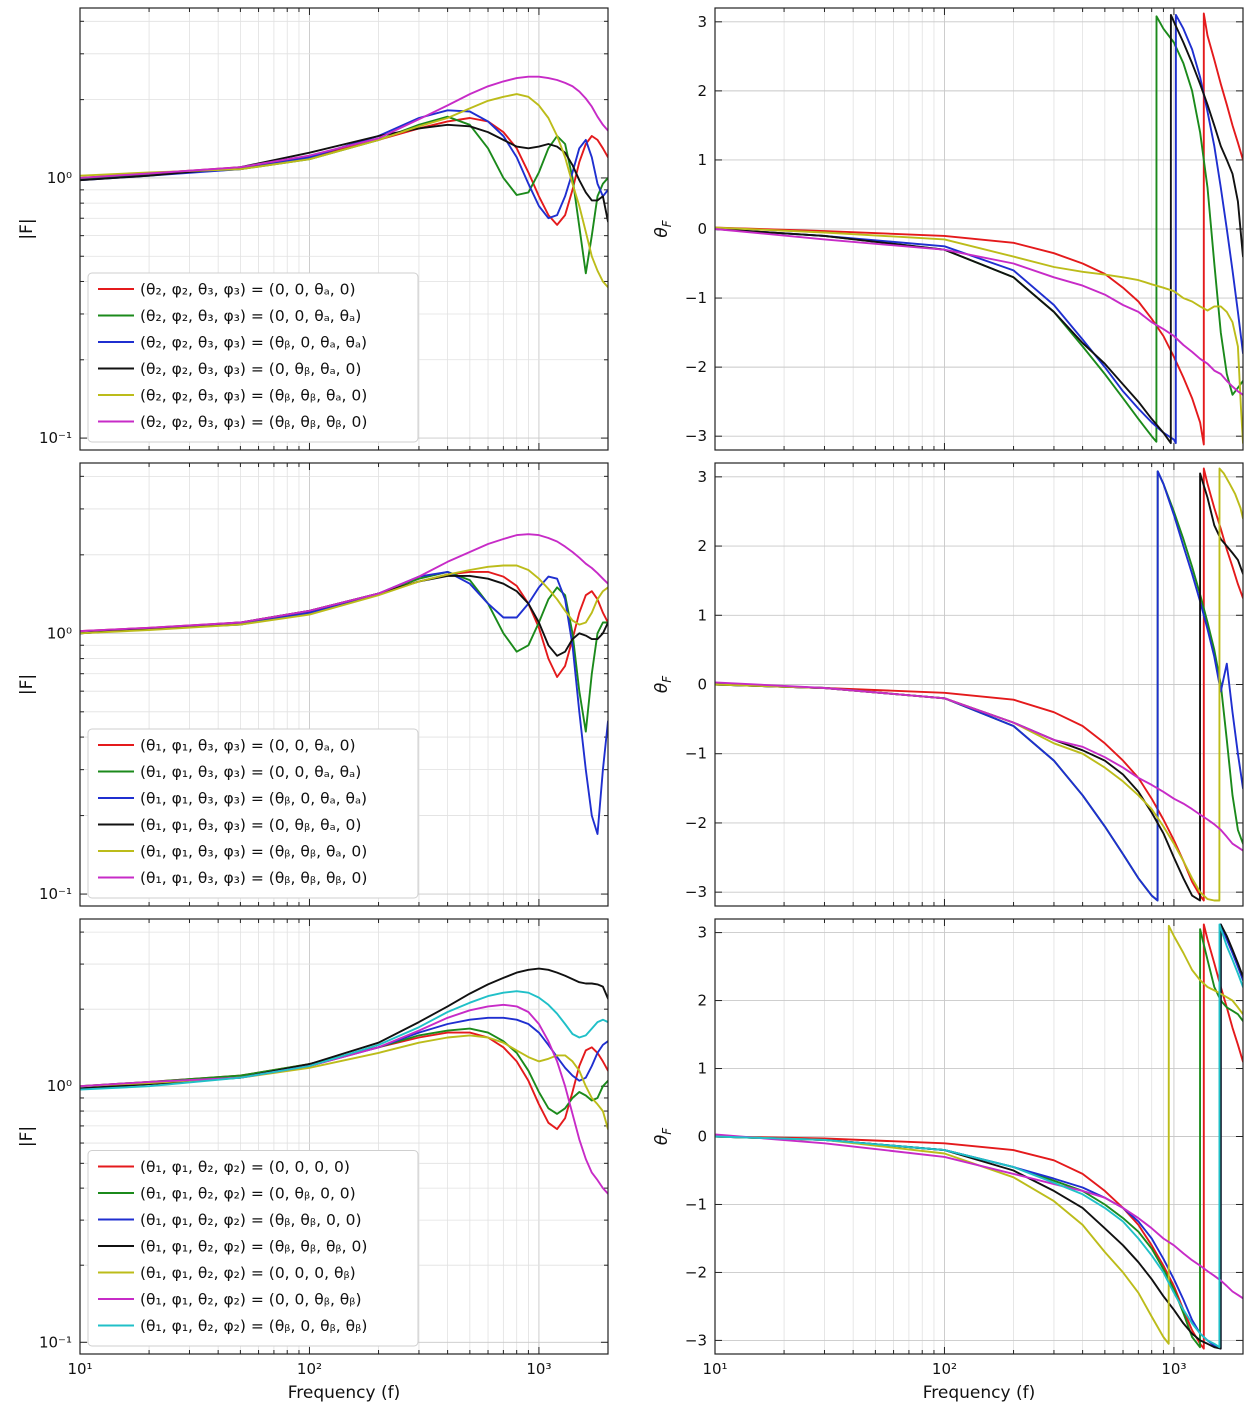 The width and height of the screenshot is (1244, 1405). I want to click on legend-label: (θ₂, φ₂, θ₃, φ₃) = (θᵦ, θᵦ, θᵦ, 0), so click(253, 422).